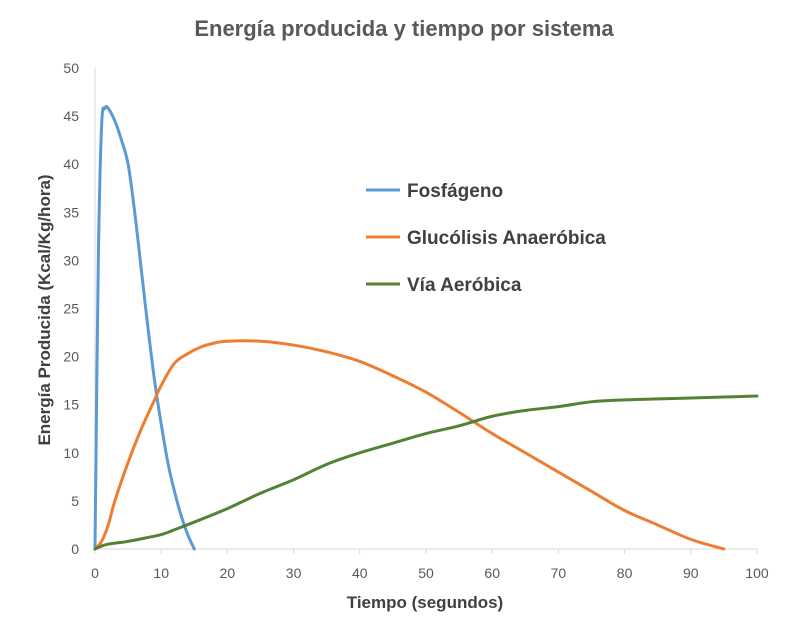 This screenshot has height=632, width=808. What do you see at coordinates (44, 309) in the screenshot?
I see `y-axis-title: Energía Producida (Kcal/Kg/hora)` at bounding box center [44, 309].